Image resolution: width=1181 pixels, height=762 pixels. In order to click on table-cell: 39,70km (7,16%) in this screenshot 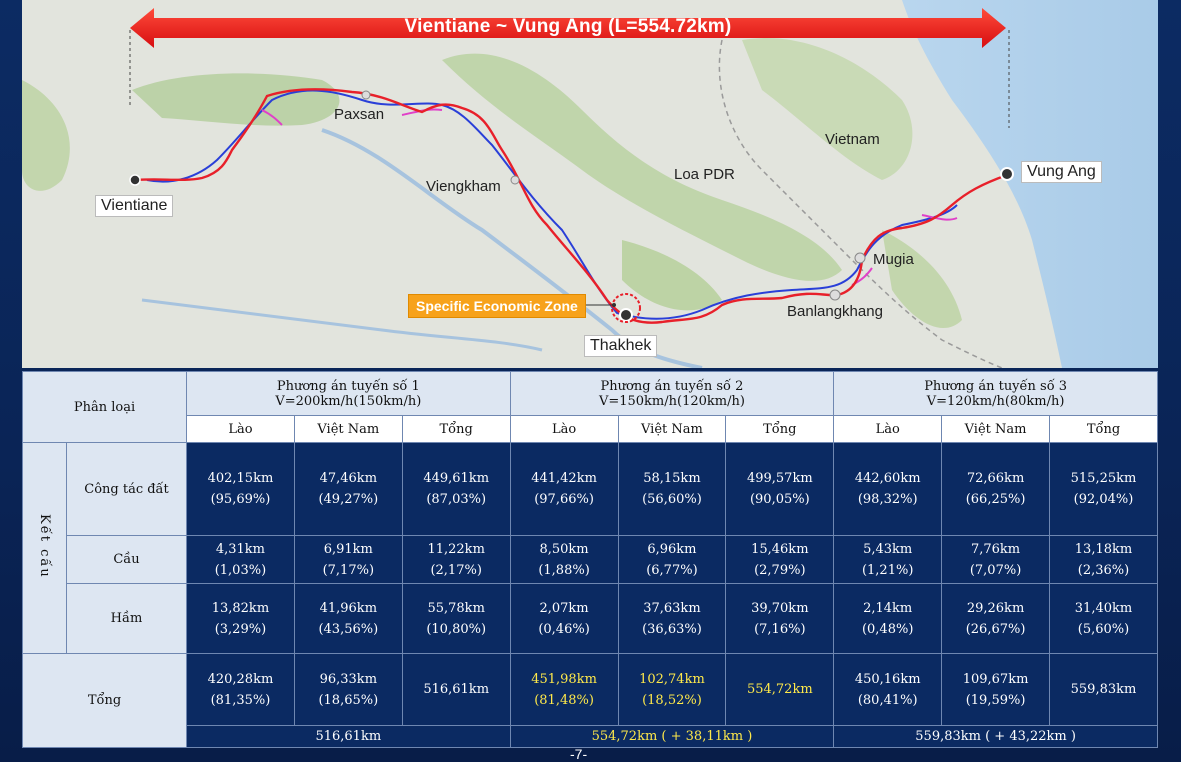, I will do `click(780, 618)`.